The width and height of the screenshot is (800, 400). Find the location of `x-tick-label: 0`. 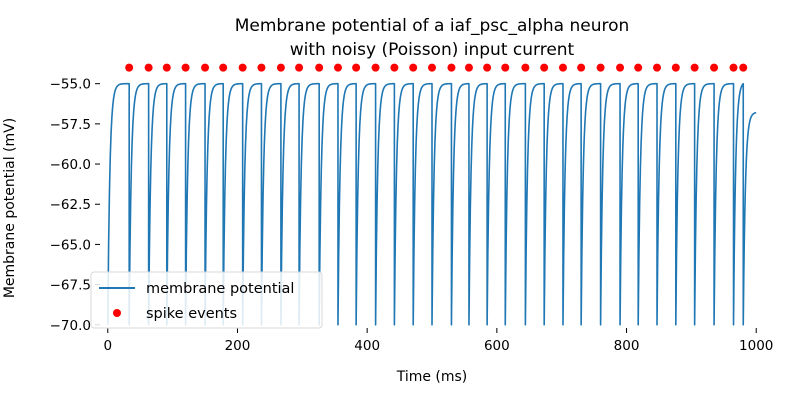

x-tick-label: 0 is located at coordinates (107, 346).